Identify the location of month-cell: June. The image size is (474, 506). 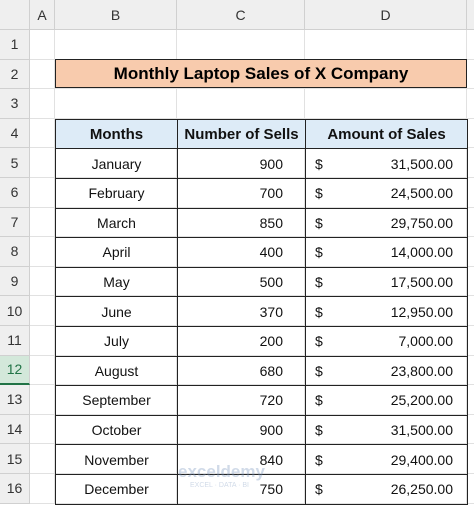
(116, 311).